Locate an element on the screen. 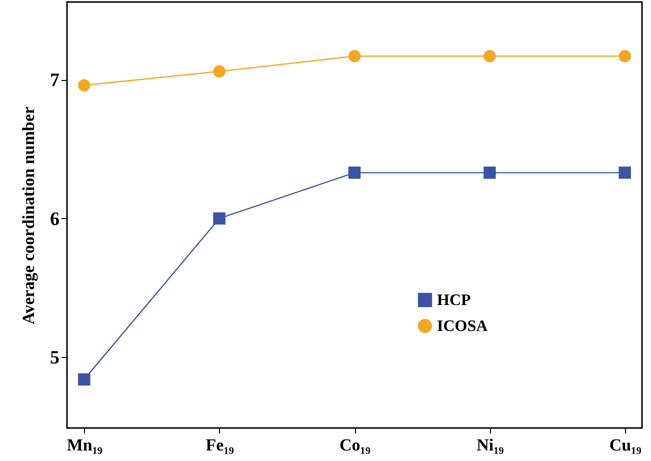 Image resolution: width=651 pixels, height=461 pixels. y-axis-title: Average coordination number is located at coordinates (28, 215).